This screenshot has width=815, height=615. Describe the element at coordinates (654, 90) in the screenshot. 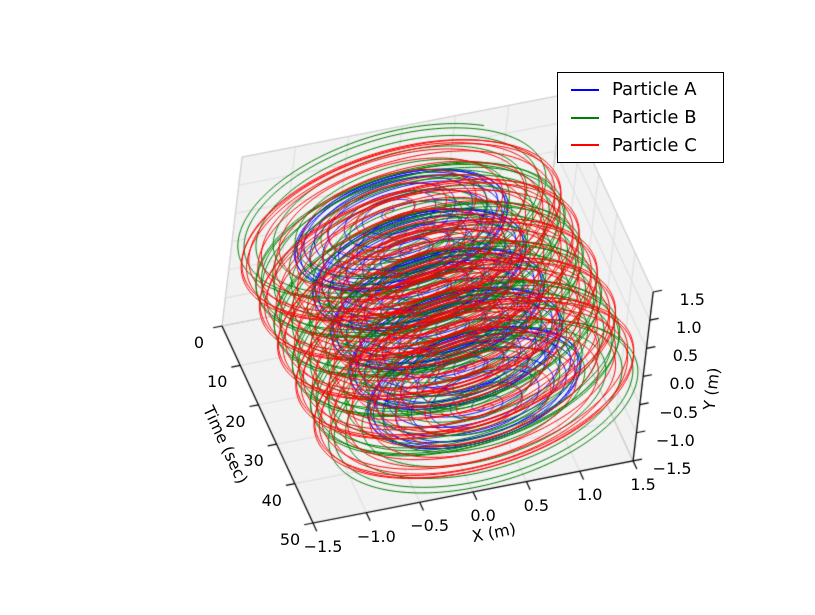

I see `legend-label-particle-a: Particle A` at that location.